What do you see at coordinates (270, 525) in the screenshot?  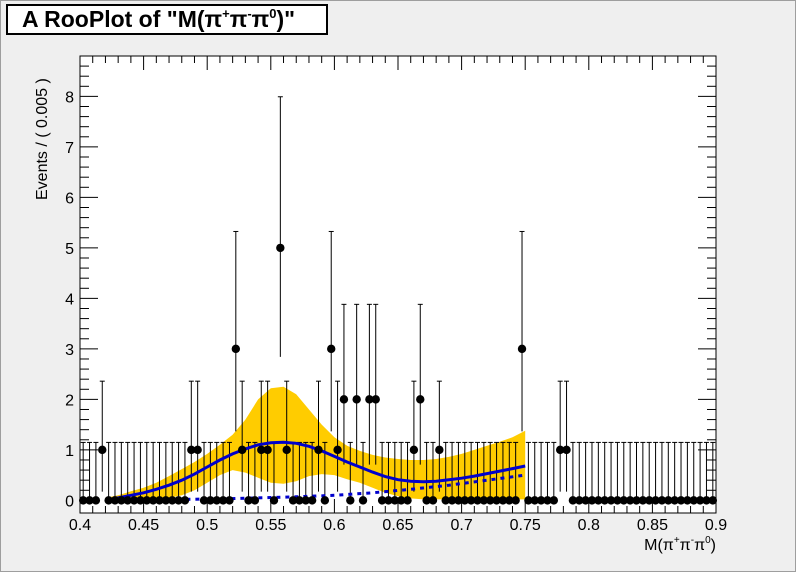 I see `x-tick-label: 0.55` at bounding box center [270, 525].